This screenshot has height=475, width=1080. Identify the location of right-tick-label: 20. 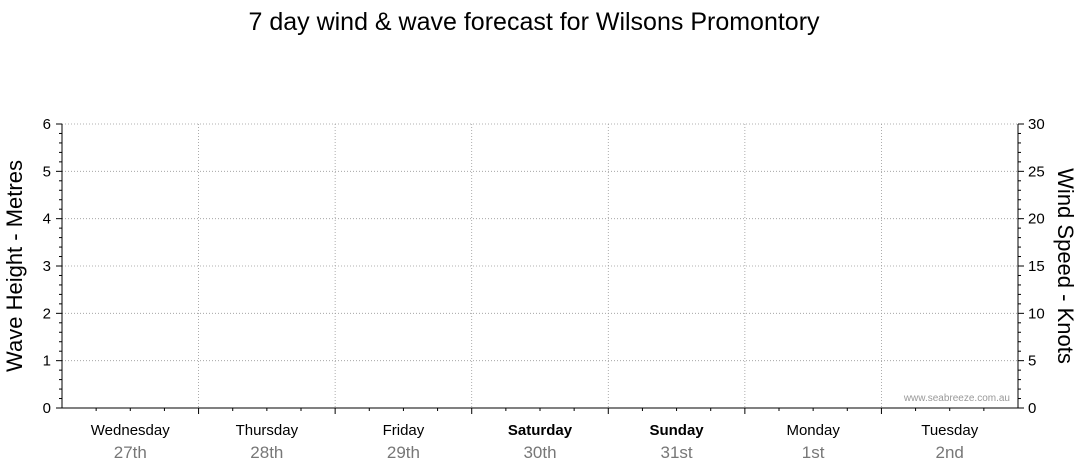
(1036, 219).